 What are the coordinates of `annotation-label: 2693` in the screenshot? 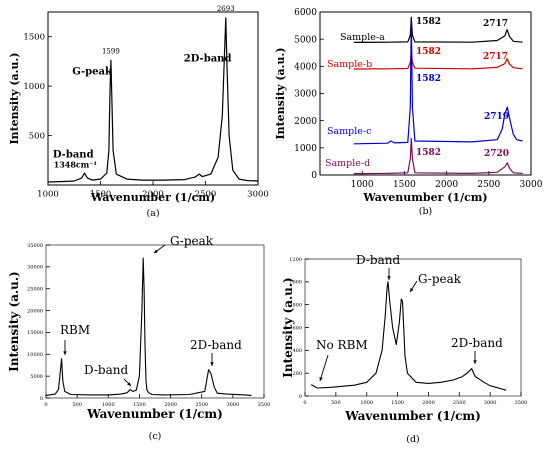 It's located at (226, 9).